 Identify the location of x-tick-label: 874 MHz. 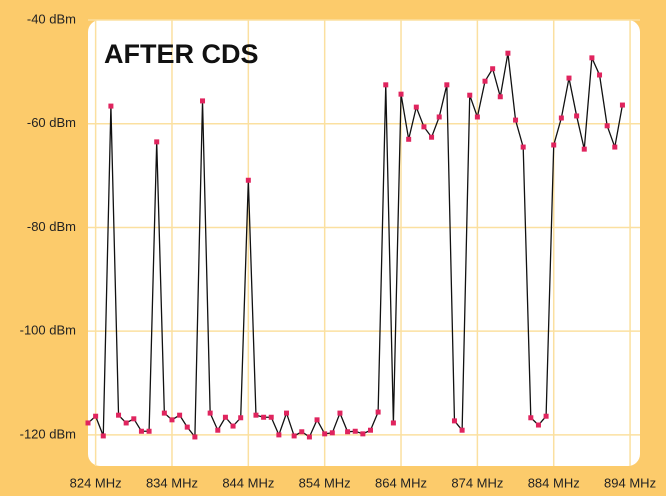
(477, 482).